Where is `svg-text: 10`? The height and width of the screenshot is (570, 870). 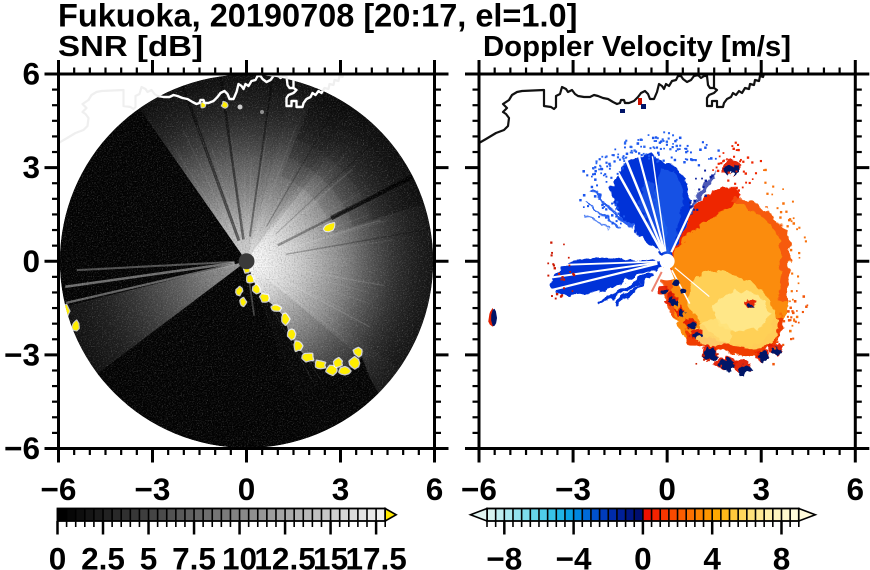 svg-text: 10 is located at coordinates (239, 555).